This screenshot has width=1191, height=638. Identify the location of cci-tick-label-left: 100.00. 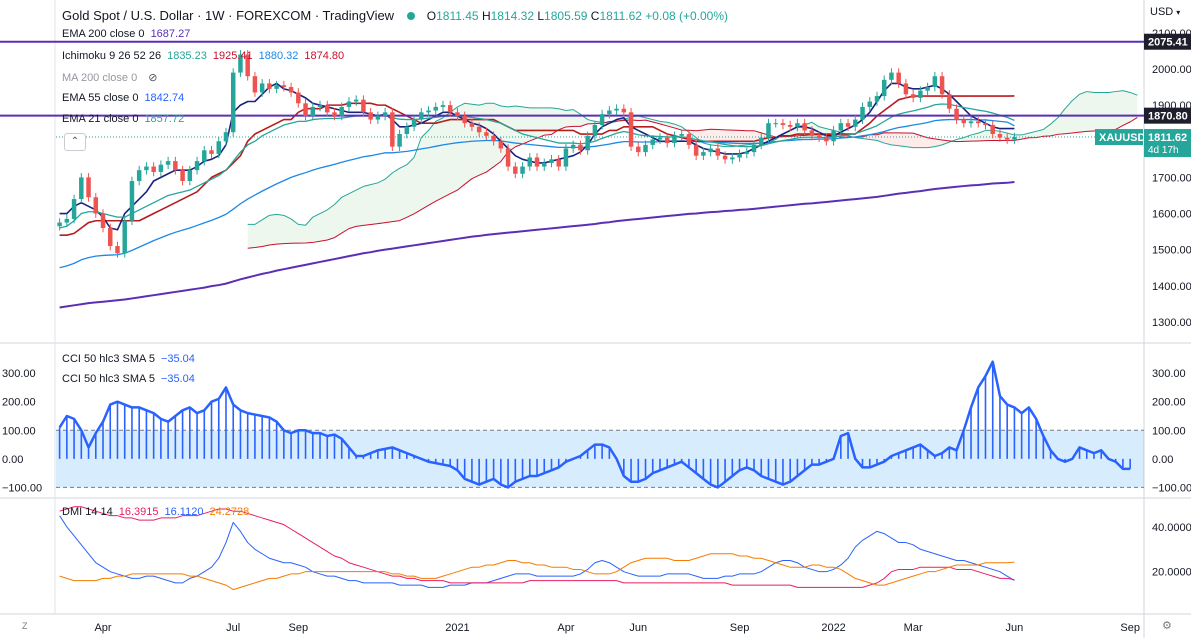
(19, 431).